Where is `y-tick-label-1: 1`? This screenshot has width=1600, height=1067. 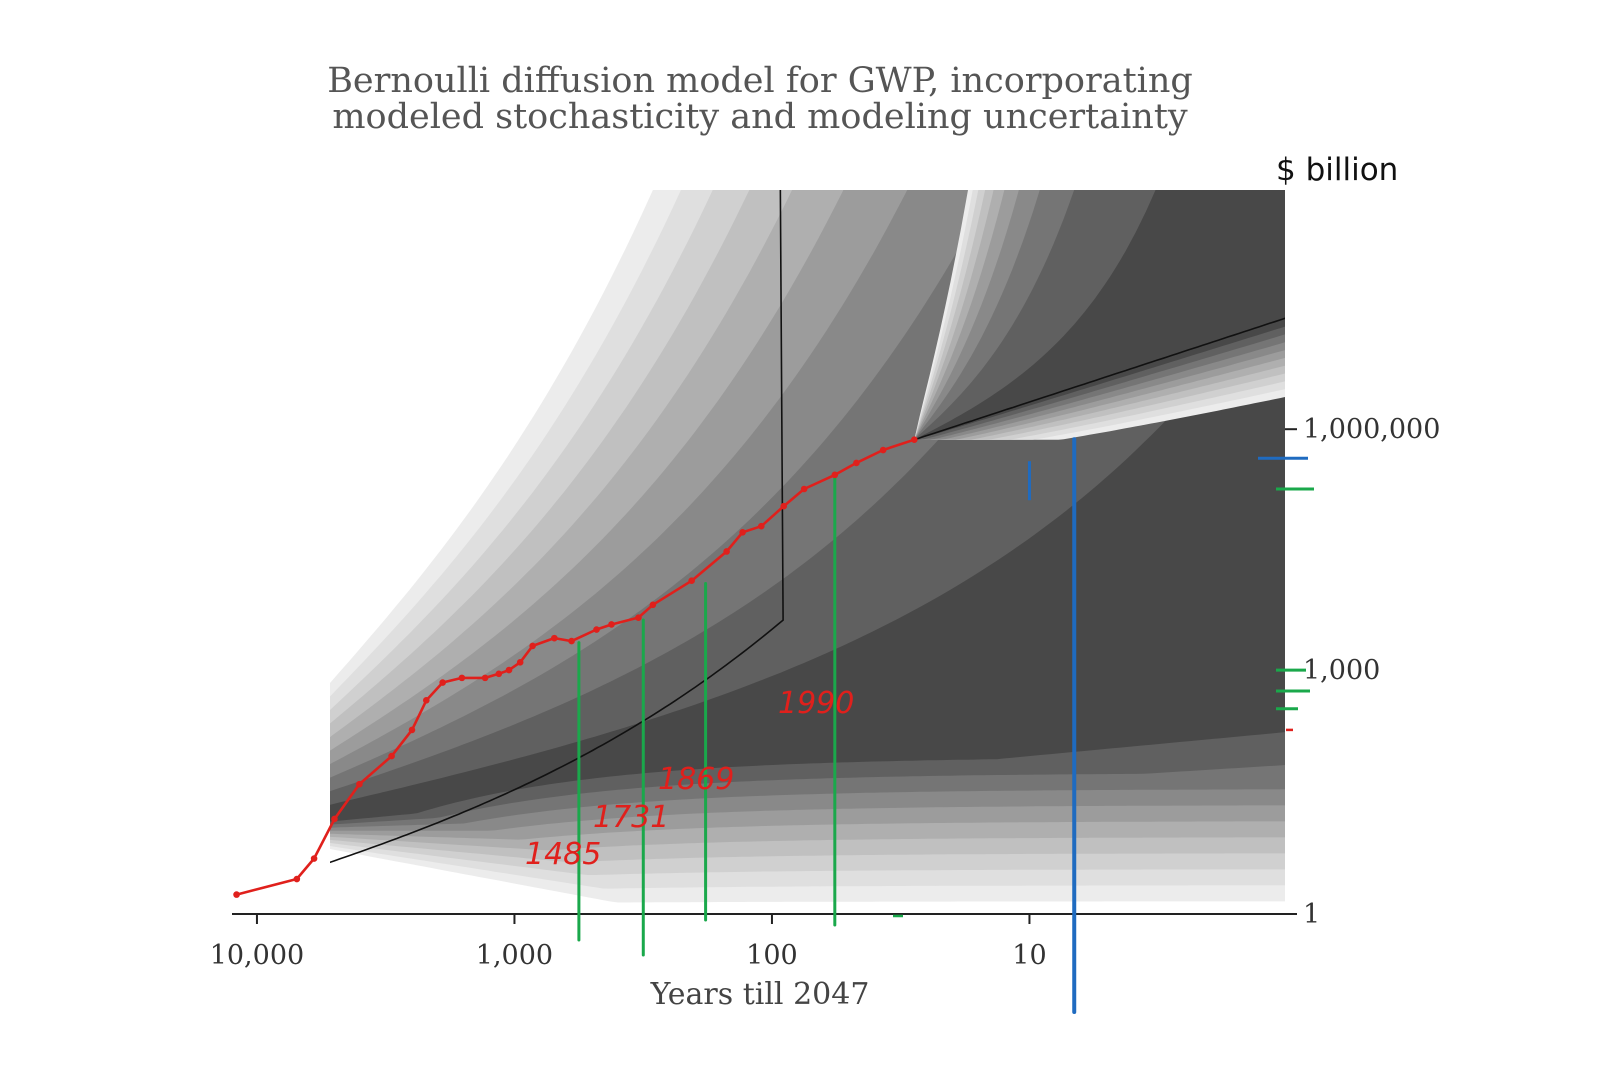
y-tick-label-1: 1 is located at coordinates (1311, 914).